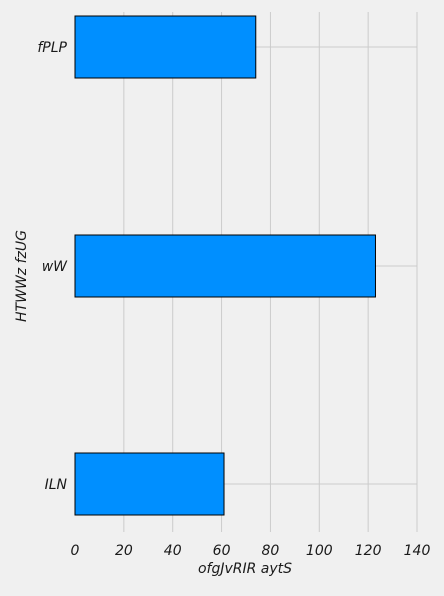 This screenshot has width=444, height=596. What do you see at coordinates (251, 551) in the screenshot?
I see `x-tick-labels: 0 20 40 60 80 100 120 140` at bounding box center [251, 551].